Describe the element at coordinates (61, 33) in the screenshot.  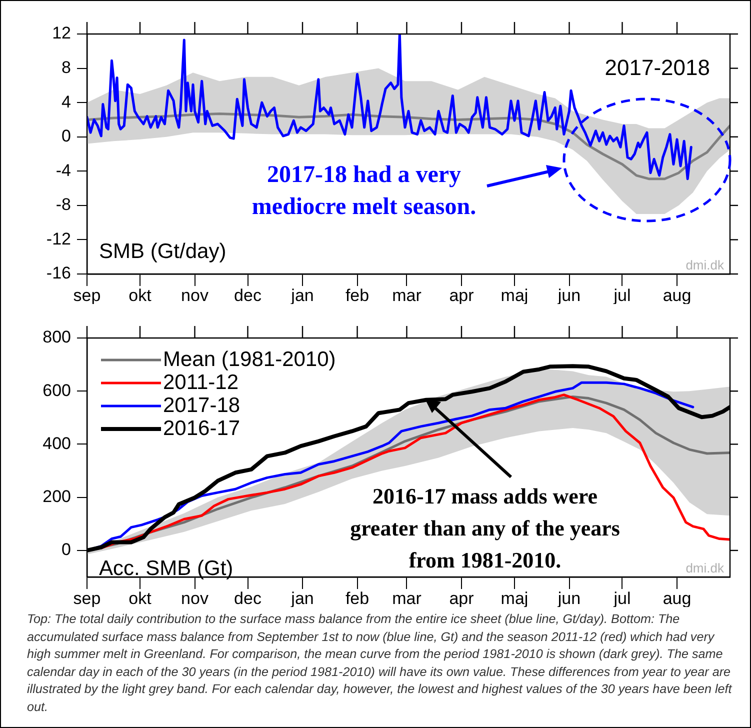
I see `y-tick-label: 12` at that location.